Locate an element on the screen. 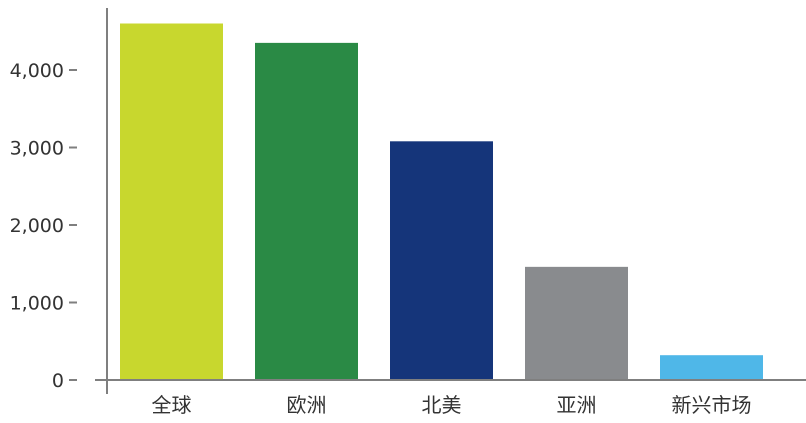  y-tick-label: 4,000 is located at coordinates (37, 71).